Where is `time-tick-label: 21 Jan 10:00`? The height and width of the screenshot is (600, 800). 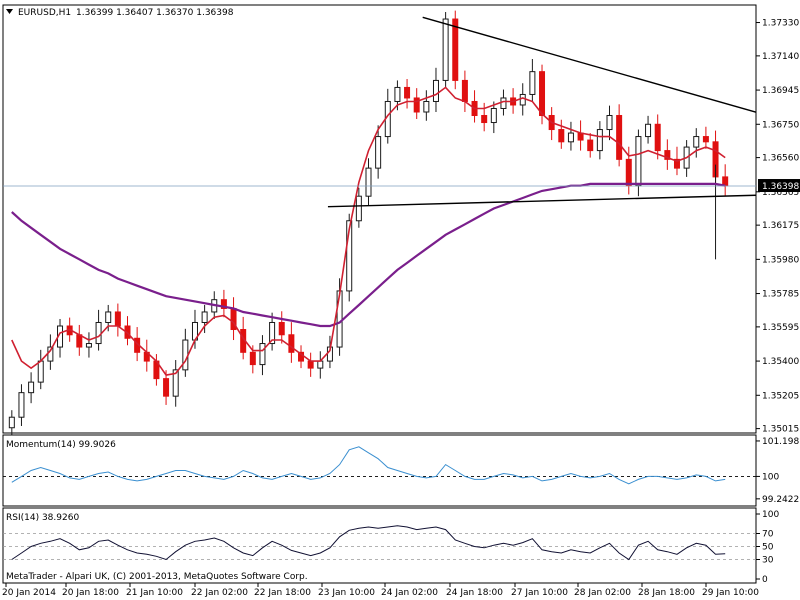 time-tick-label: 21 Jan 10:00 is located at coordinates (154, 593).